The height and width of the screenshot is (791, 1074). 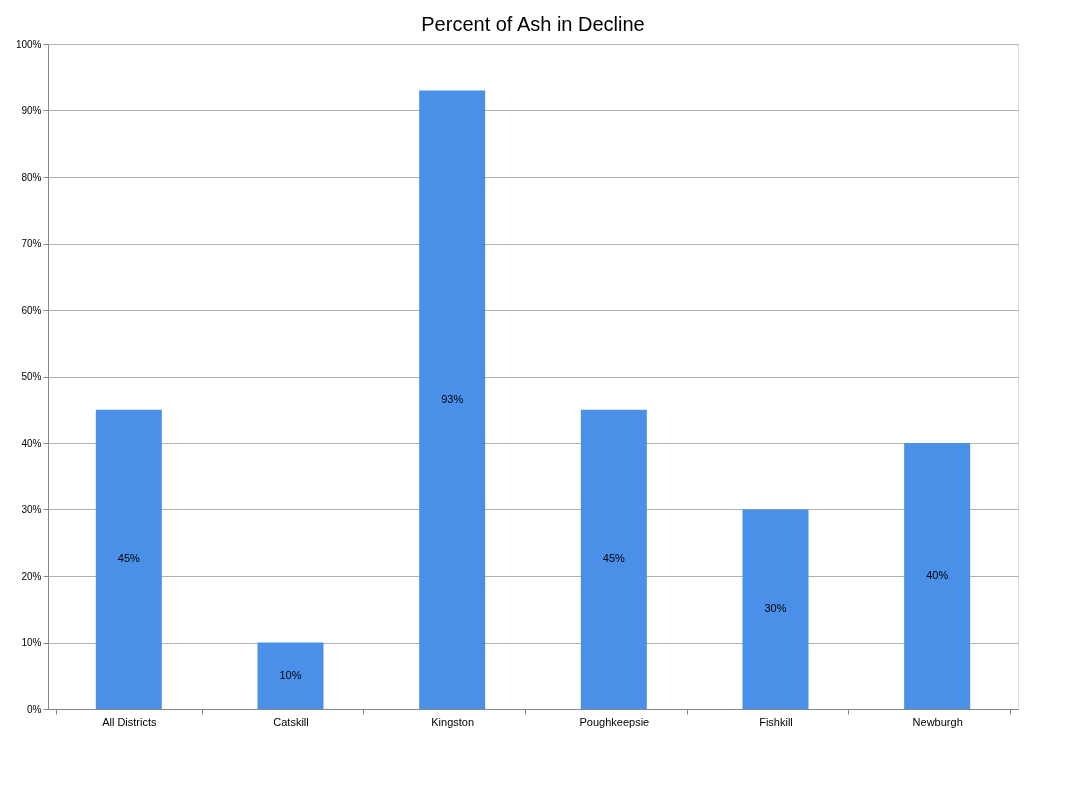 What do you see at coordinates (937, 721) in the screenshot?
I see `x-tick-label: Newburgh` at bounding box center [937, 721].